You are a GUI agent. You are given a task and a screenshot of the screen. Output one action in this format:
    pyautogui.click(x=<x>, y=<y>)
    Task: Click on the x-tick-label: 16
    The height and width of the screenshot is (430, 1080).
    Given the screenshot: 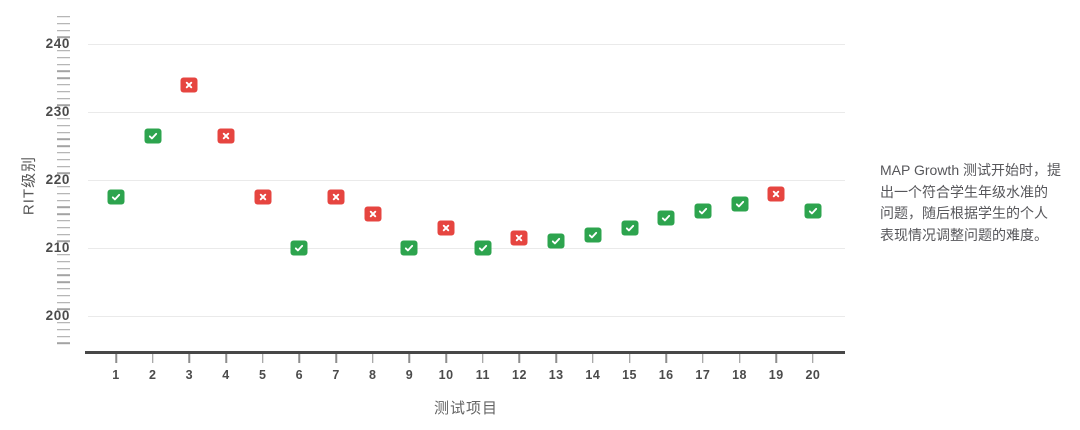 What is the action you would take?
    pyautogui.click(x=666, y=375)
    